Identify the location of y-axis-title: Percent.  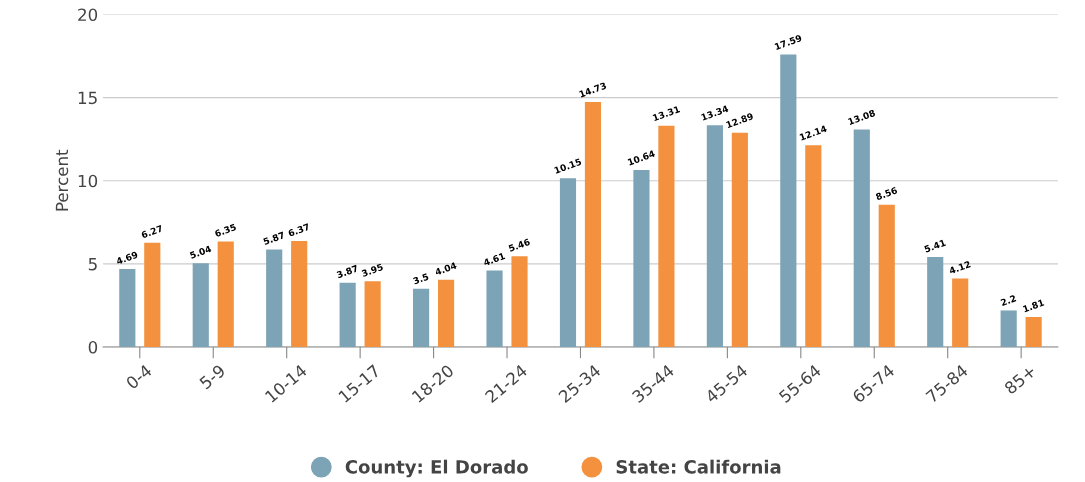
(62, 180).